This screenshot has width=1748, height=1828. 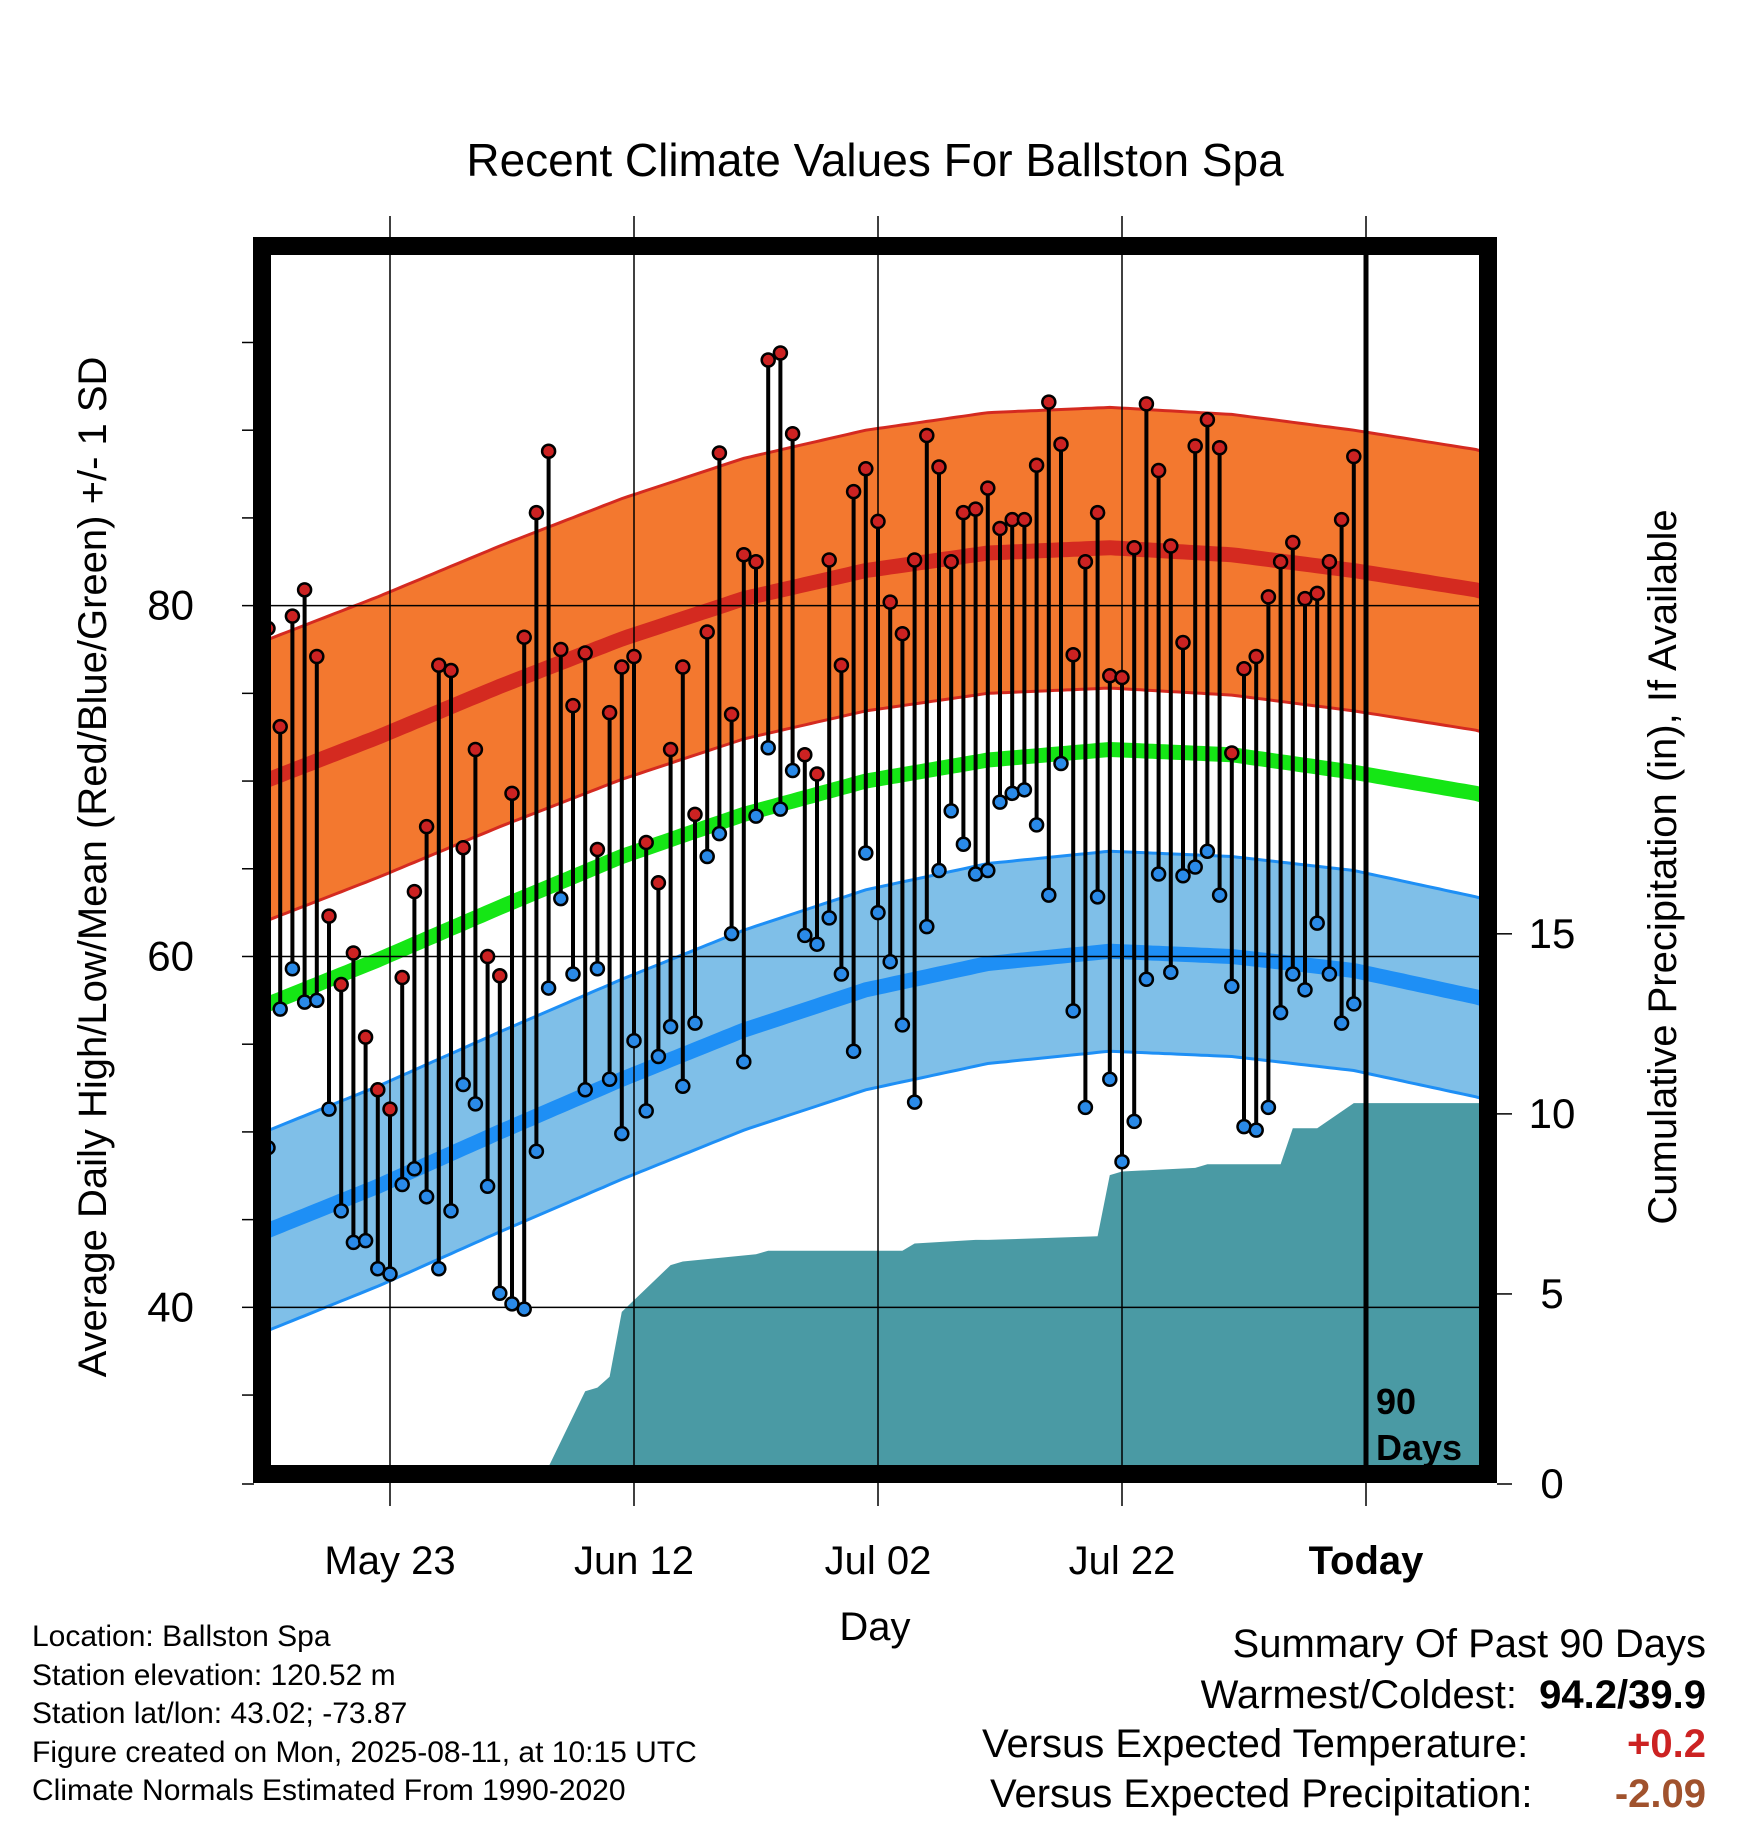 What do you see at coordinates (1453, 1695) in the screenshot?
I see `summary-warmest-coldest: Warmest/Coldest: 94.2/39.9` at bounding box center [1453, 1695].